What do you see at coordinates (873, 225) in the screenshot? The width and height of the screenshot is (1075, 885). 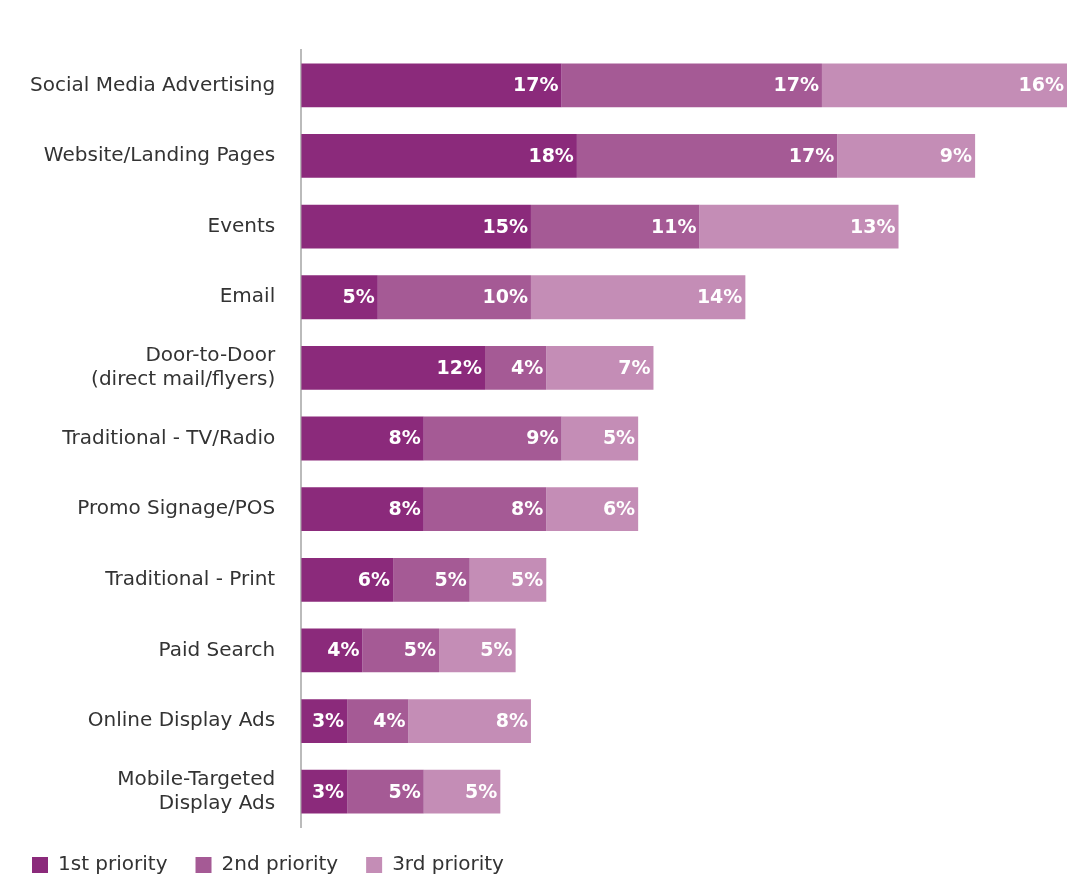 I see `data-label: 13%` at bounding box center [873, 225].